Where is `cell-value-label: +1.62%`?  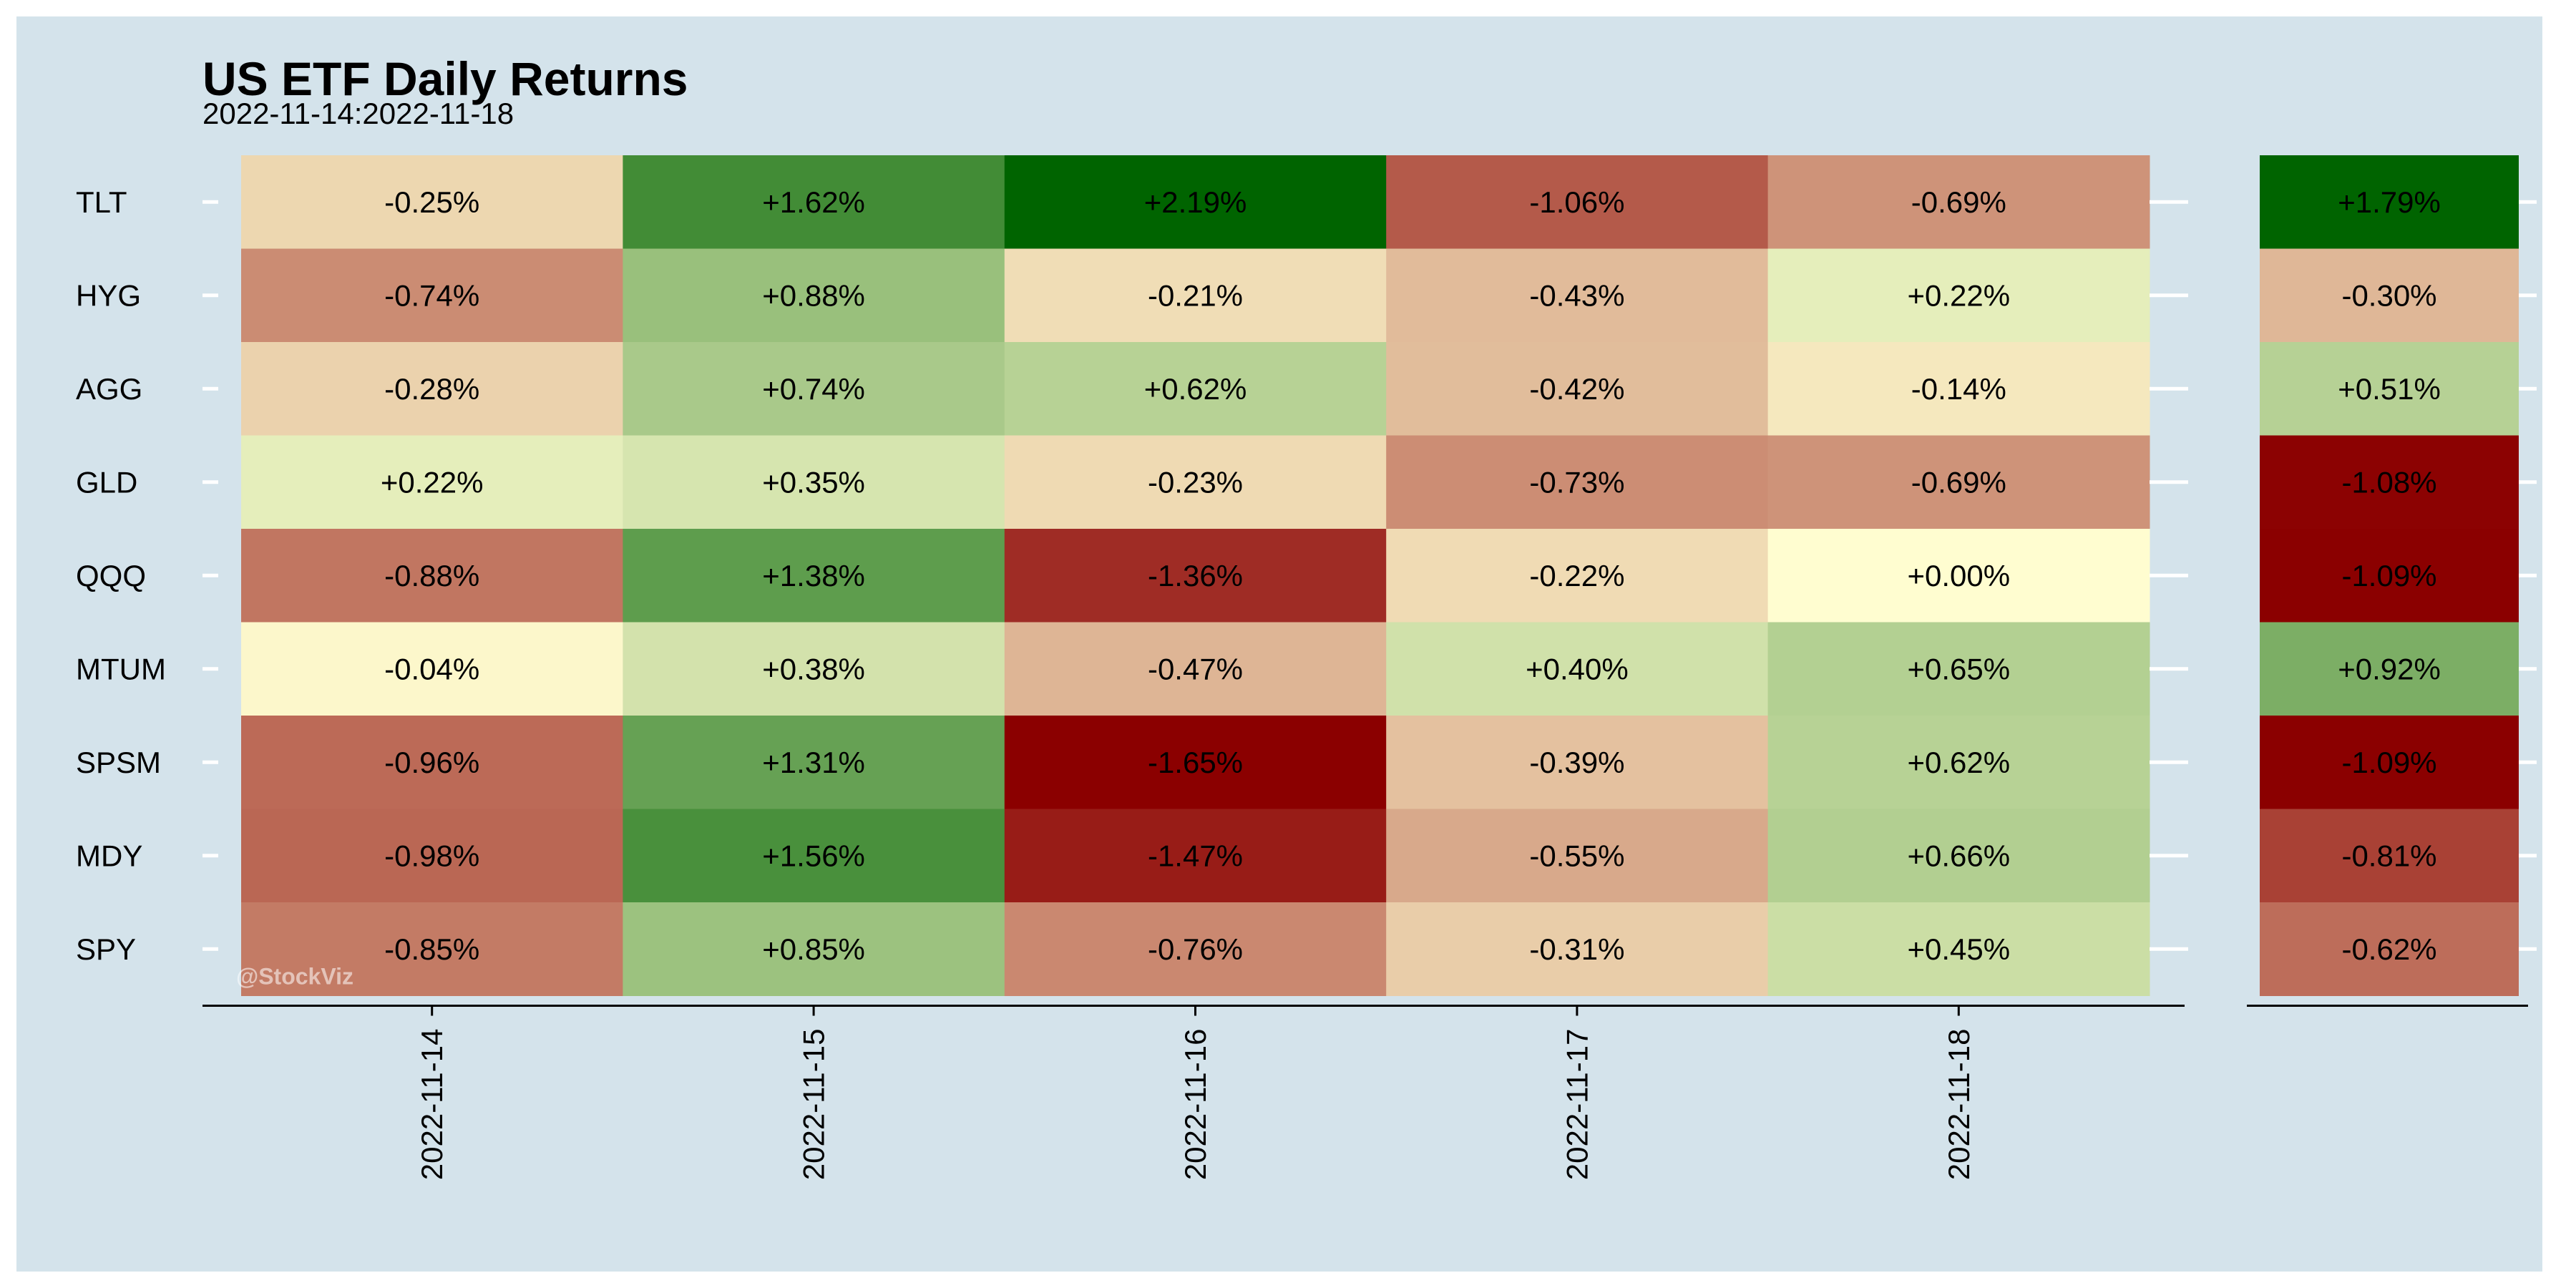
cell-value-label: +1.62% is located at coordinates (813, 202).